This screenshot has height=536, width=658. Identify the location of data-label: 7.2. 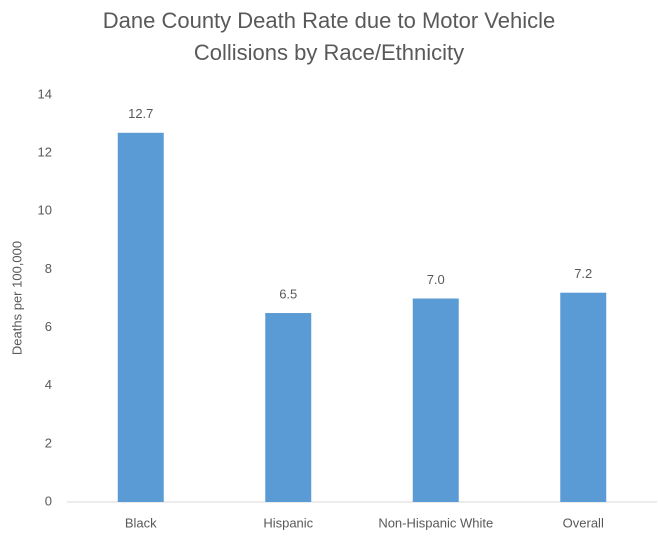
(583, 273).